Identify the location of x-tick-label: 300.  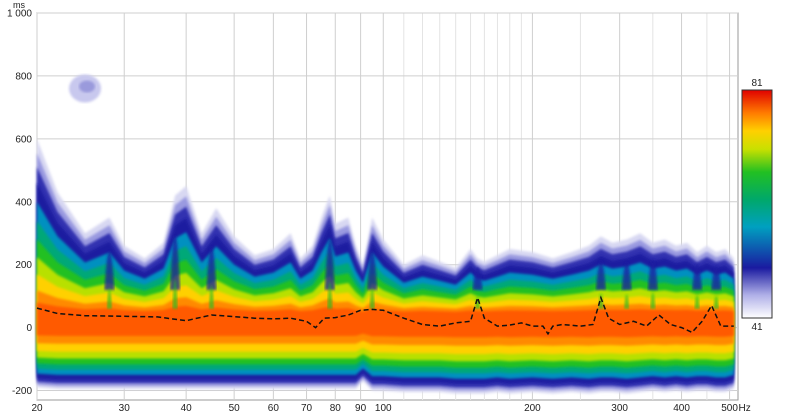
(619, 408).